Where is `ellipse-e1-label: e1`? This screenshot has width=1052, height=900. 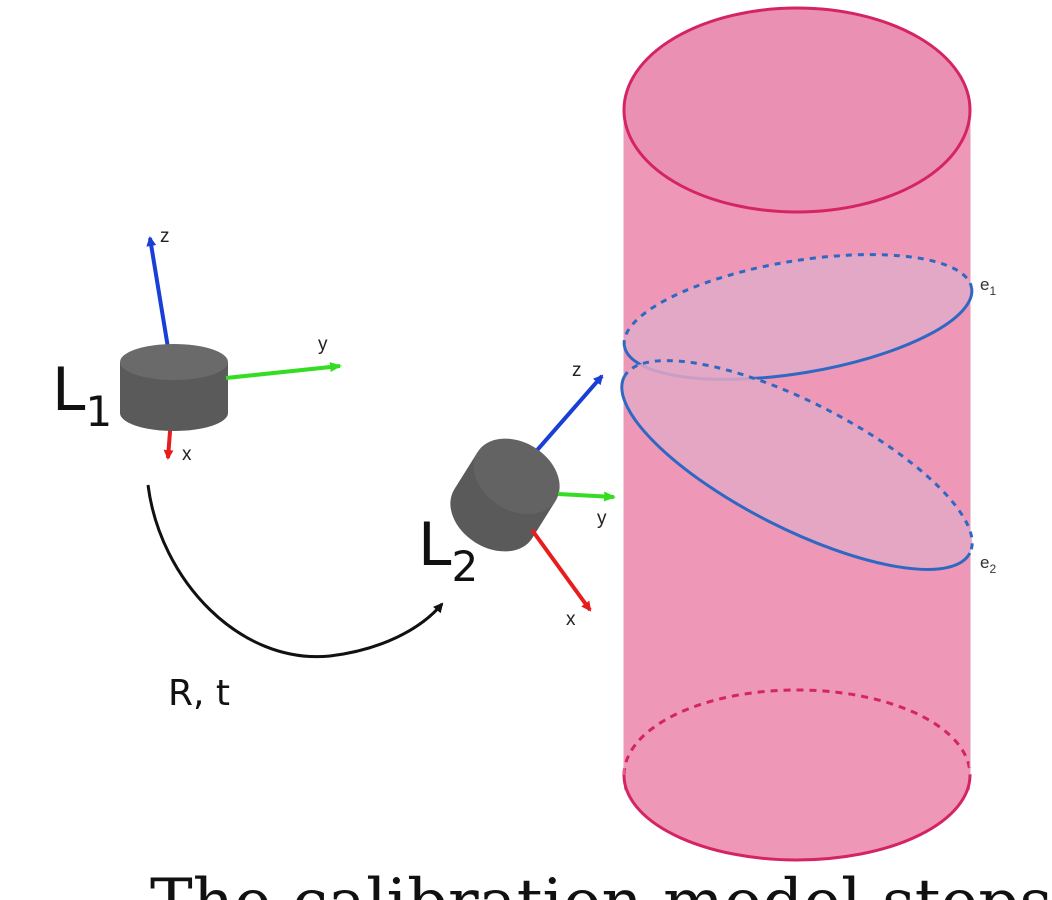 ellipse-e1-label: e1 is located at coordinates (988, 286).